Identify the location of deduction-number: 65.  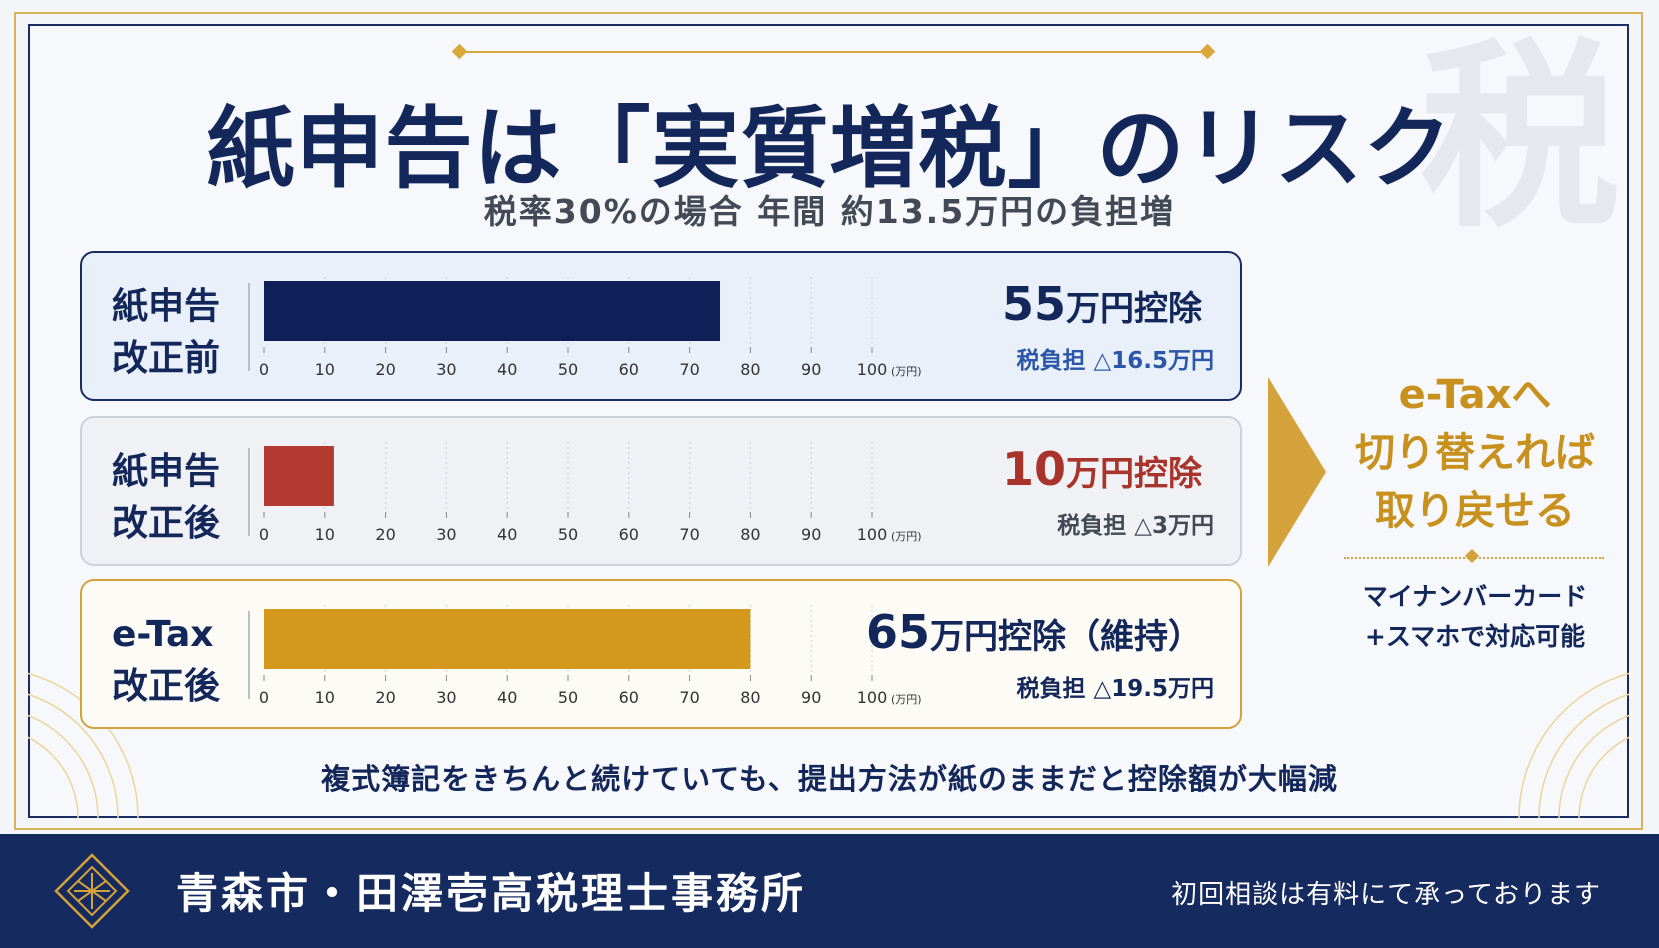
(897, 632).